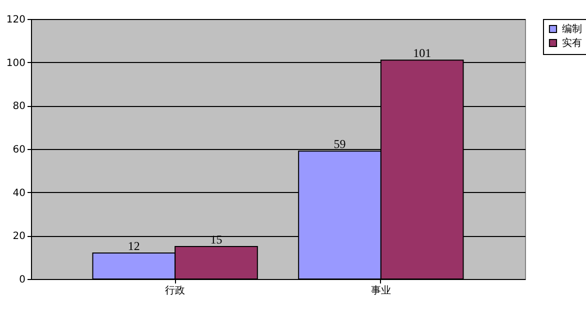 This screenshot has width=586, height=320. I want to click on x-tick-label: 事业, so click(380, 290).